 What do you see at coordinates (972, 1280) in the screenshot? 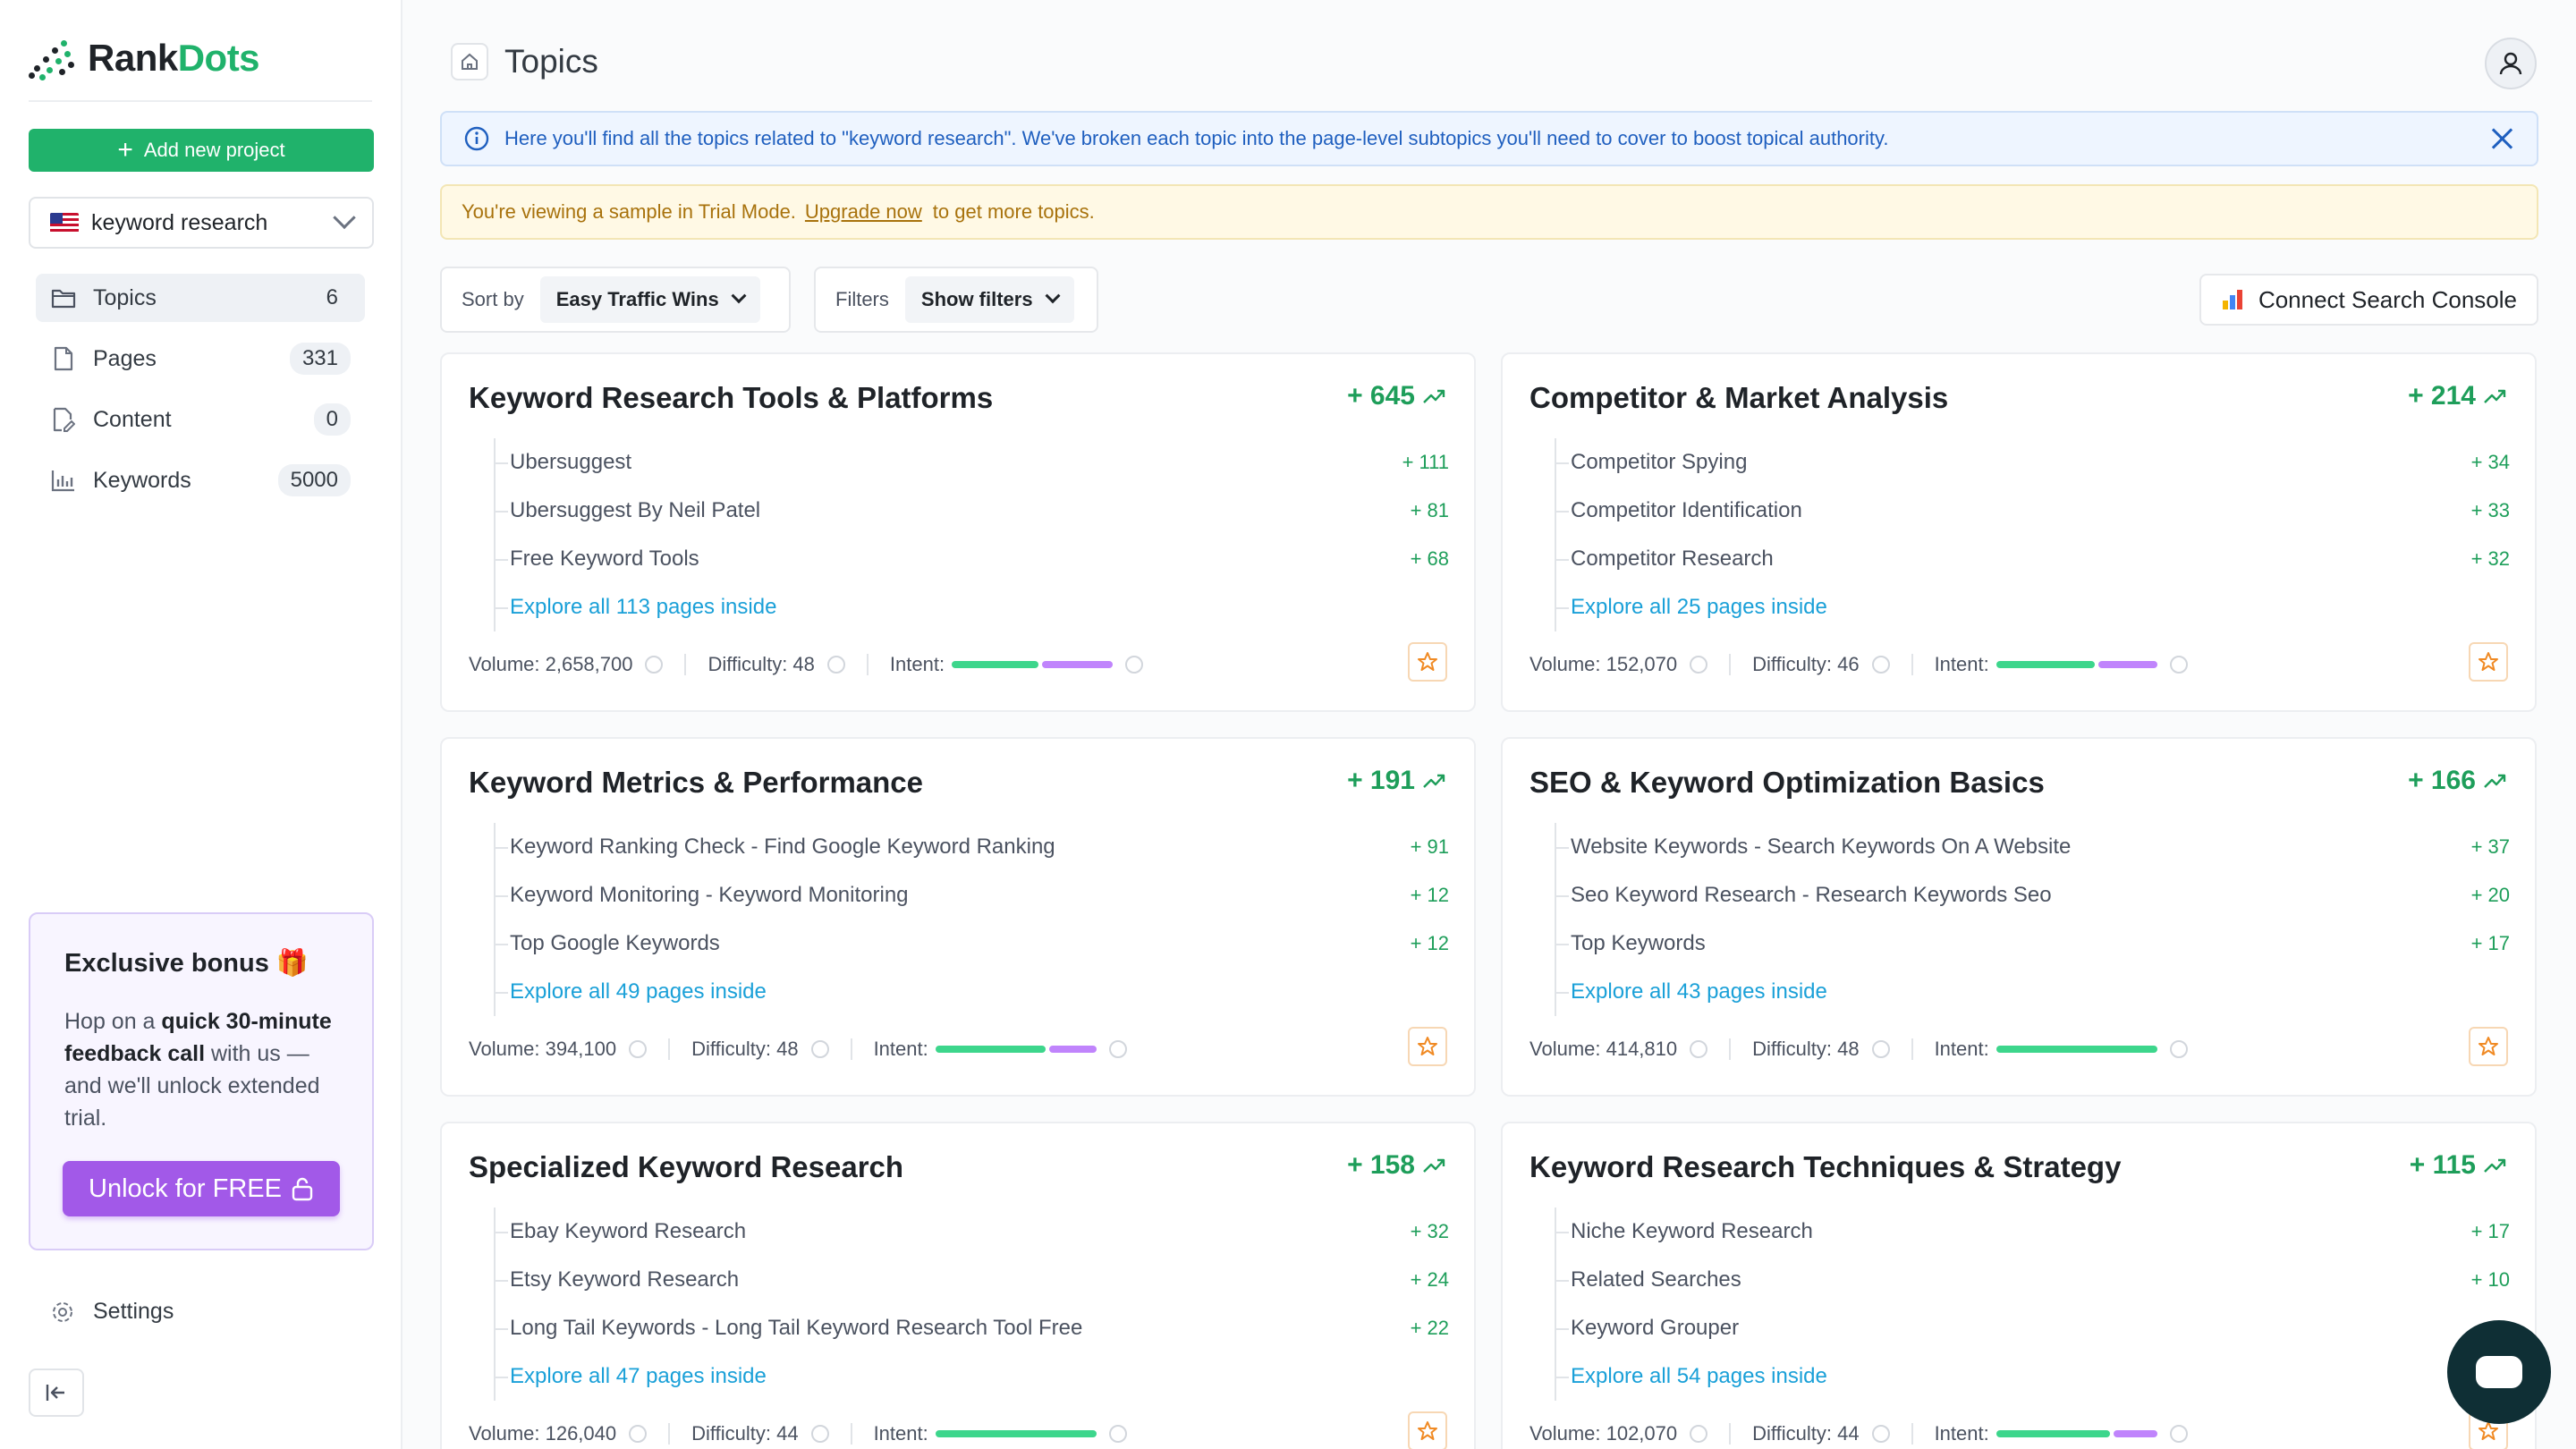
I see `subtopic-item: Etsy Keyword Research + 24` at bounding box center [972, 1280].